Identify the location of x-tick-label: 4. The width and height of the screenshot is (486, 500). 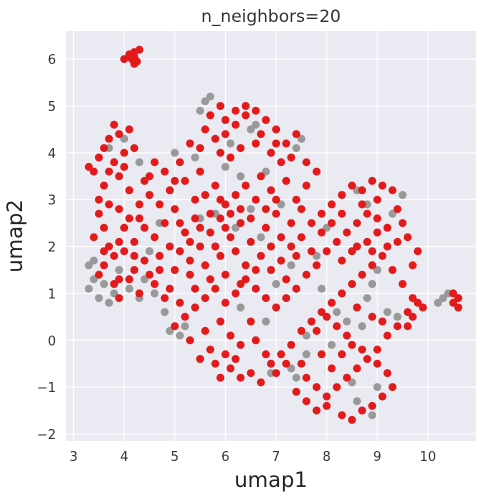
(124, 457).